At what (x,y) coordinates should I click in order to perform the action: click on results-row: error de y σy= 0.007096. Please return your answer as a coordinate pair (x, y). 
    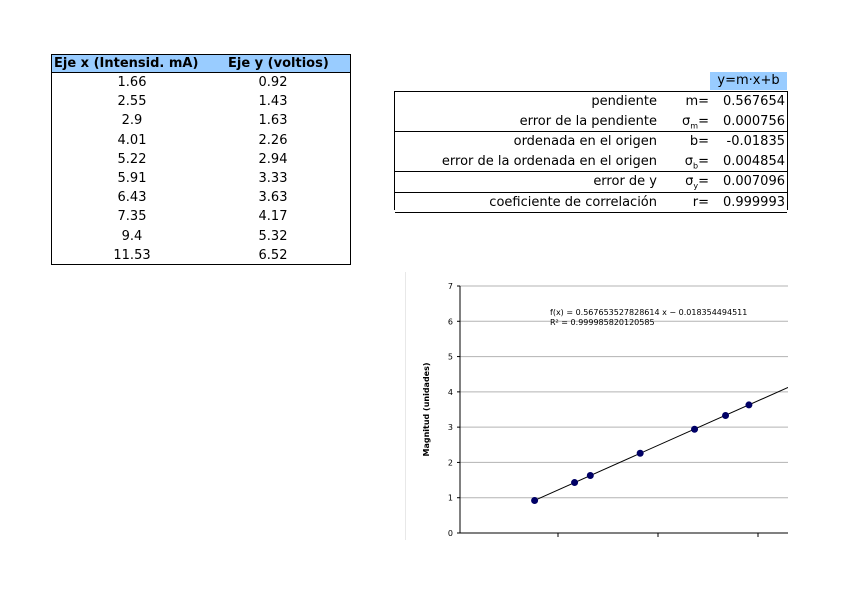
    Looking at the image, I should click on (591, 182).